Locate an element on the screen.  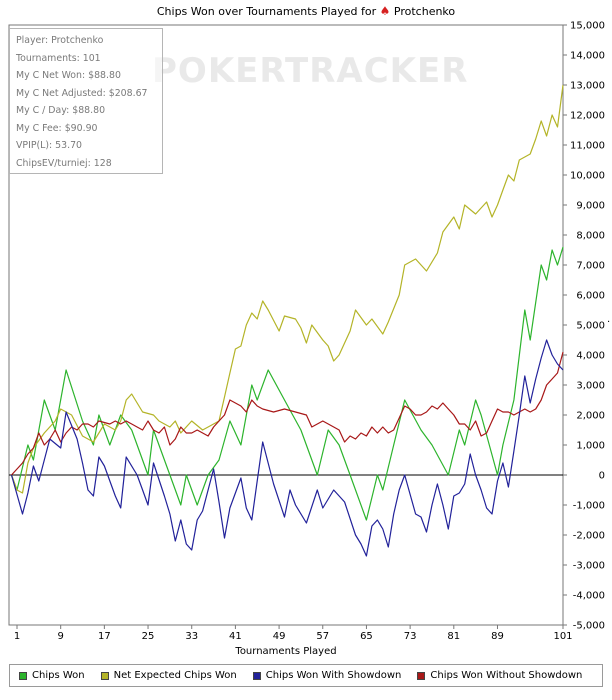
stat-net-adjusted: My C Net Adjusted: $208.67 is located at coordinates (82, 93).